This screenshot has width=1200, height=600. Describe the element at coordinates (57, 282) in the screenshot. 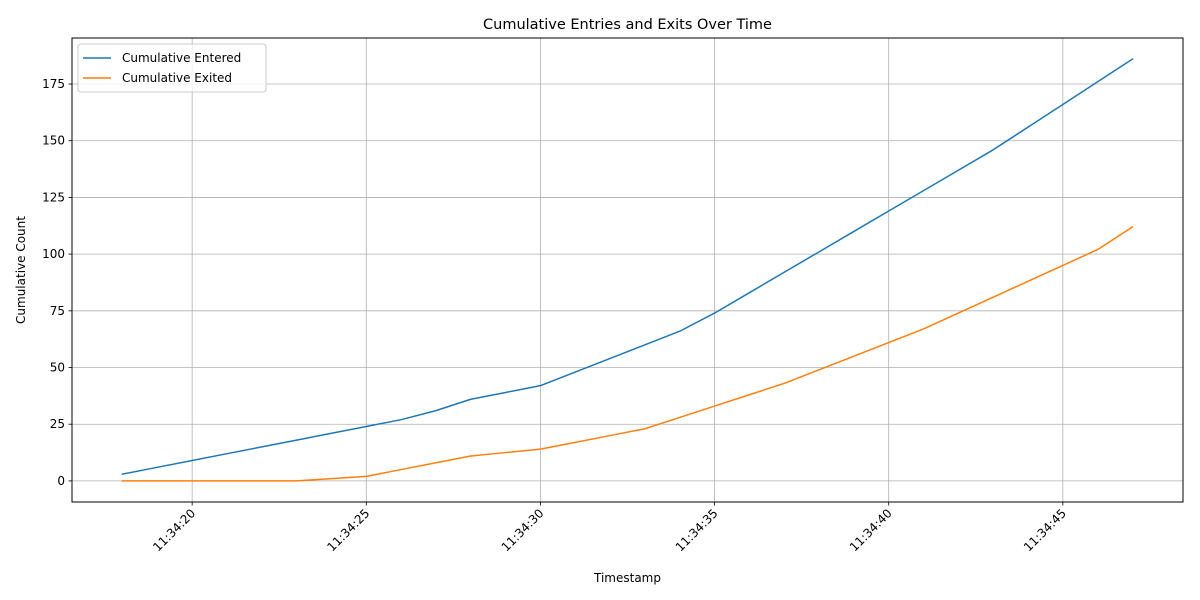

I see `y-axis: 0 25 50 75 100 125 150 175` at that location.